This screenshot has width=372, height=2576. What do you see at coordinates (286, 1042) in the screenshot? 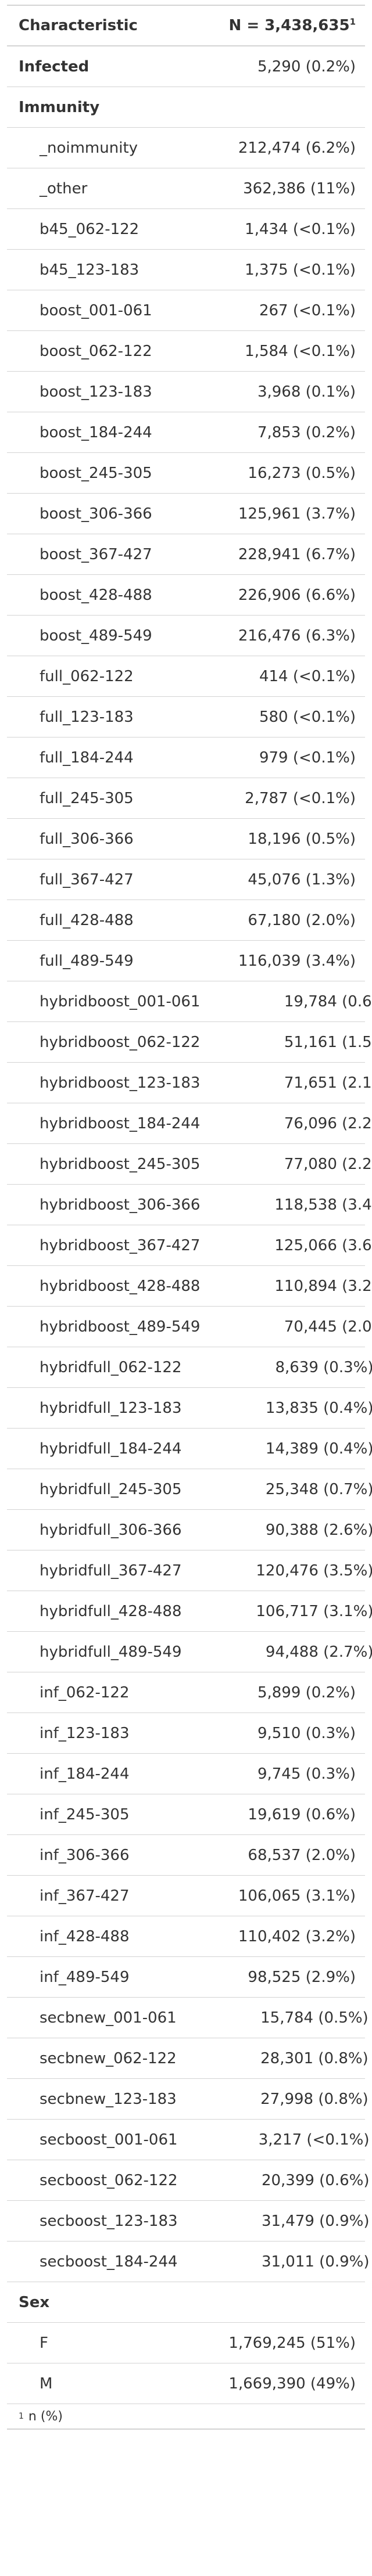
I see `row-value: 51,161 (1.5%)` at bounding box center [286, 1042].